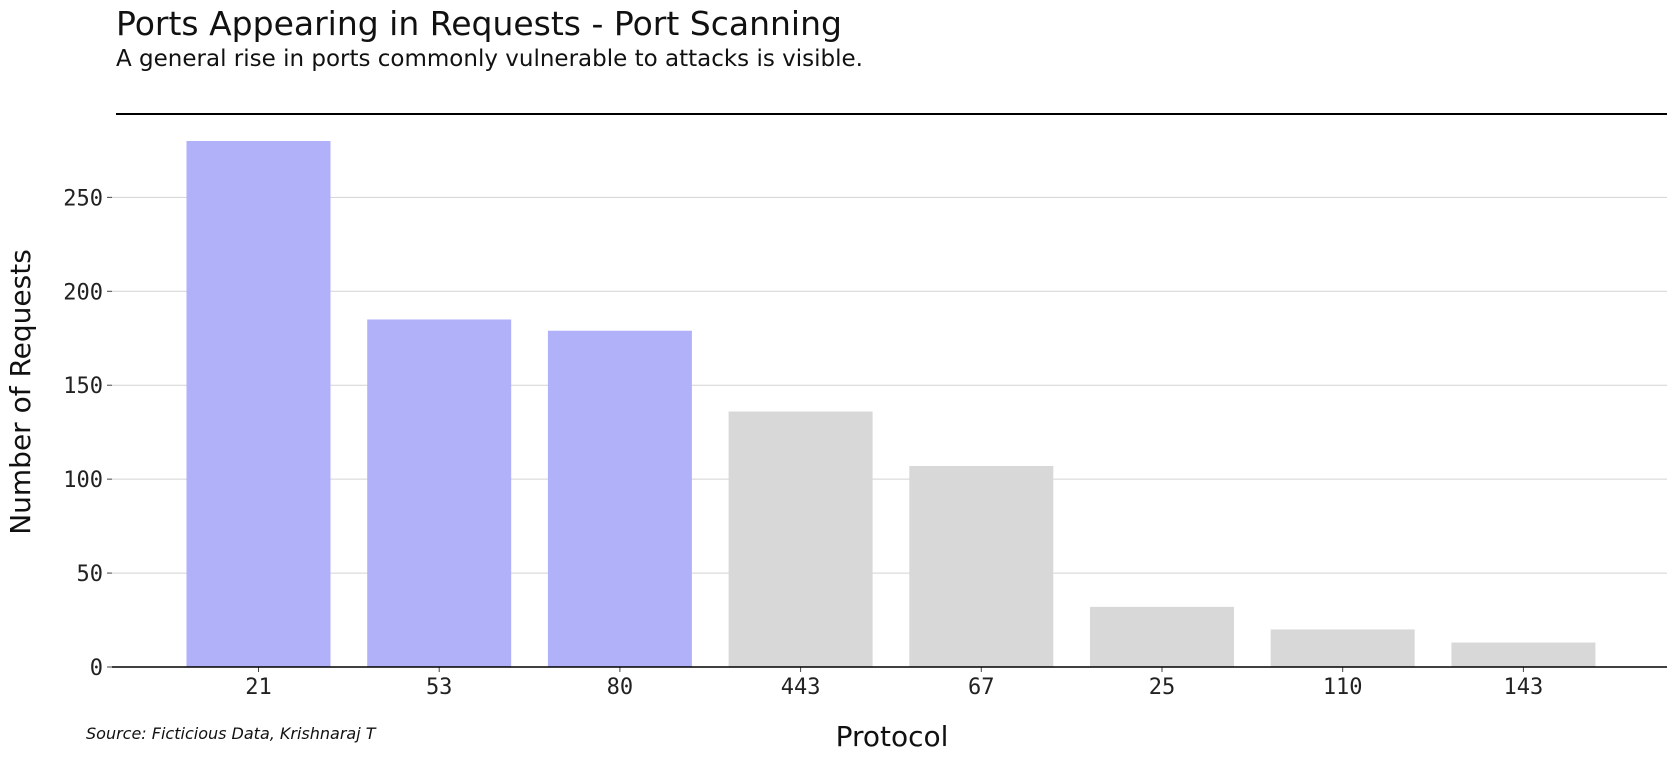 Image resolution: width=1675 pixels, height=763 pixels. What do you see at coordinates (83, 480) in the screenshot?
I see `y-tick-label: 100` at bounding box center [83, 480].